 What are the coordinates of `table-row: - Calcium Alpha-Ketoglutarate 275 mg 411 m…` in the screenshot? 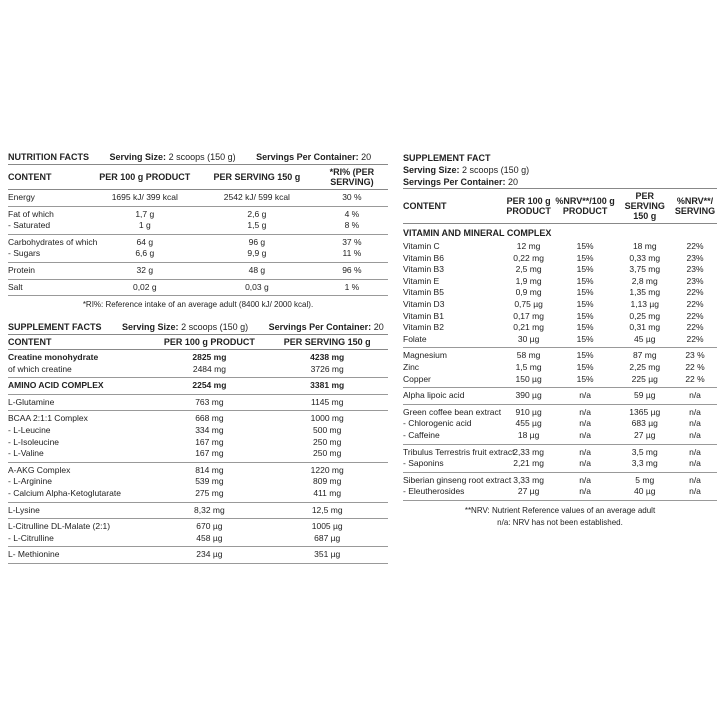 It's located at (198, 495).